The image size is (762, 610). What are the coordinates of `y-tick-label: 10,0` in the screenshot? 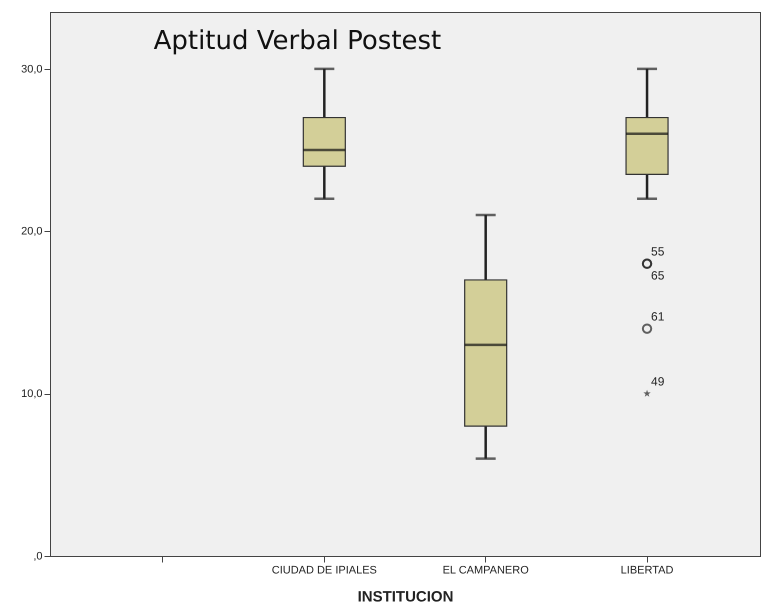 It's located at (31, 394).